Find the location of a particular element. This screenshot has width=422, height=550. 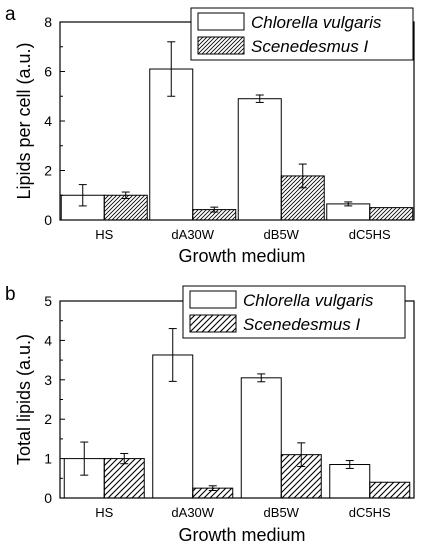

y-tick-label: 5 is located at coordinates (48, 301).